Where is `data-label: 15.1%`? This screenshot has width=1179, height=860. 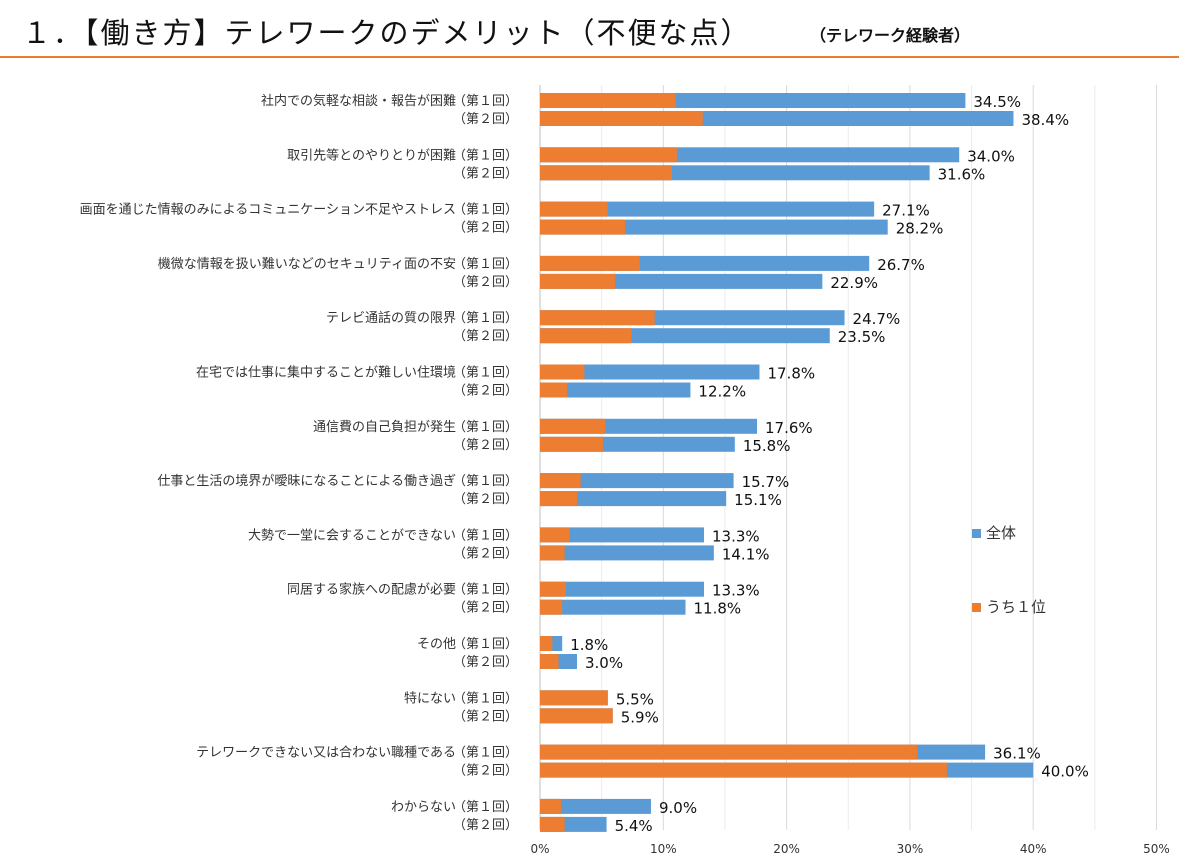
data-label: 15.1% is located at coordinates (758, 500).